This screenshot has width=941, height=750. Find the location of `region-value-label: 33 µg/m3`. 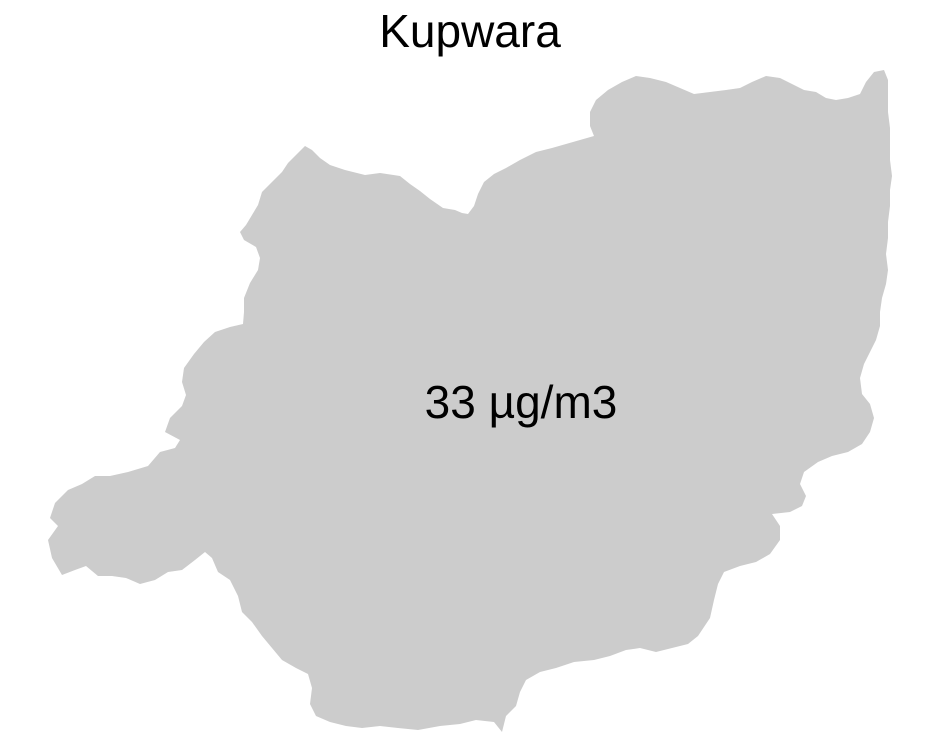

region-value-label: 33 µg/m3 is located at coordinates (521, 402).